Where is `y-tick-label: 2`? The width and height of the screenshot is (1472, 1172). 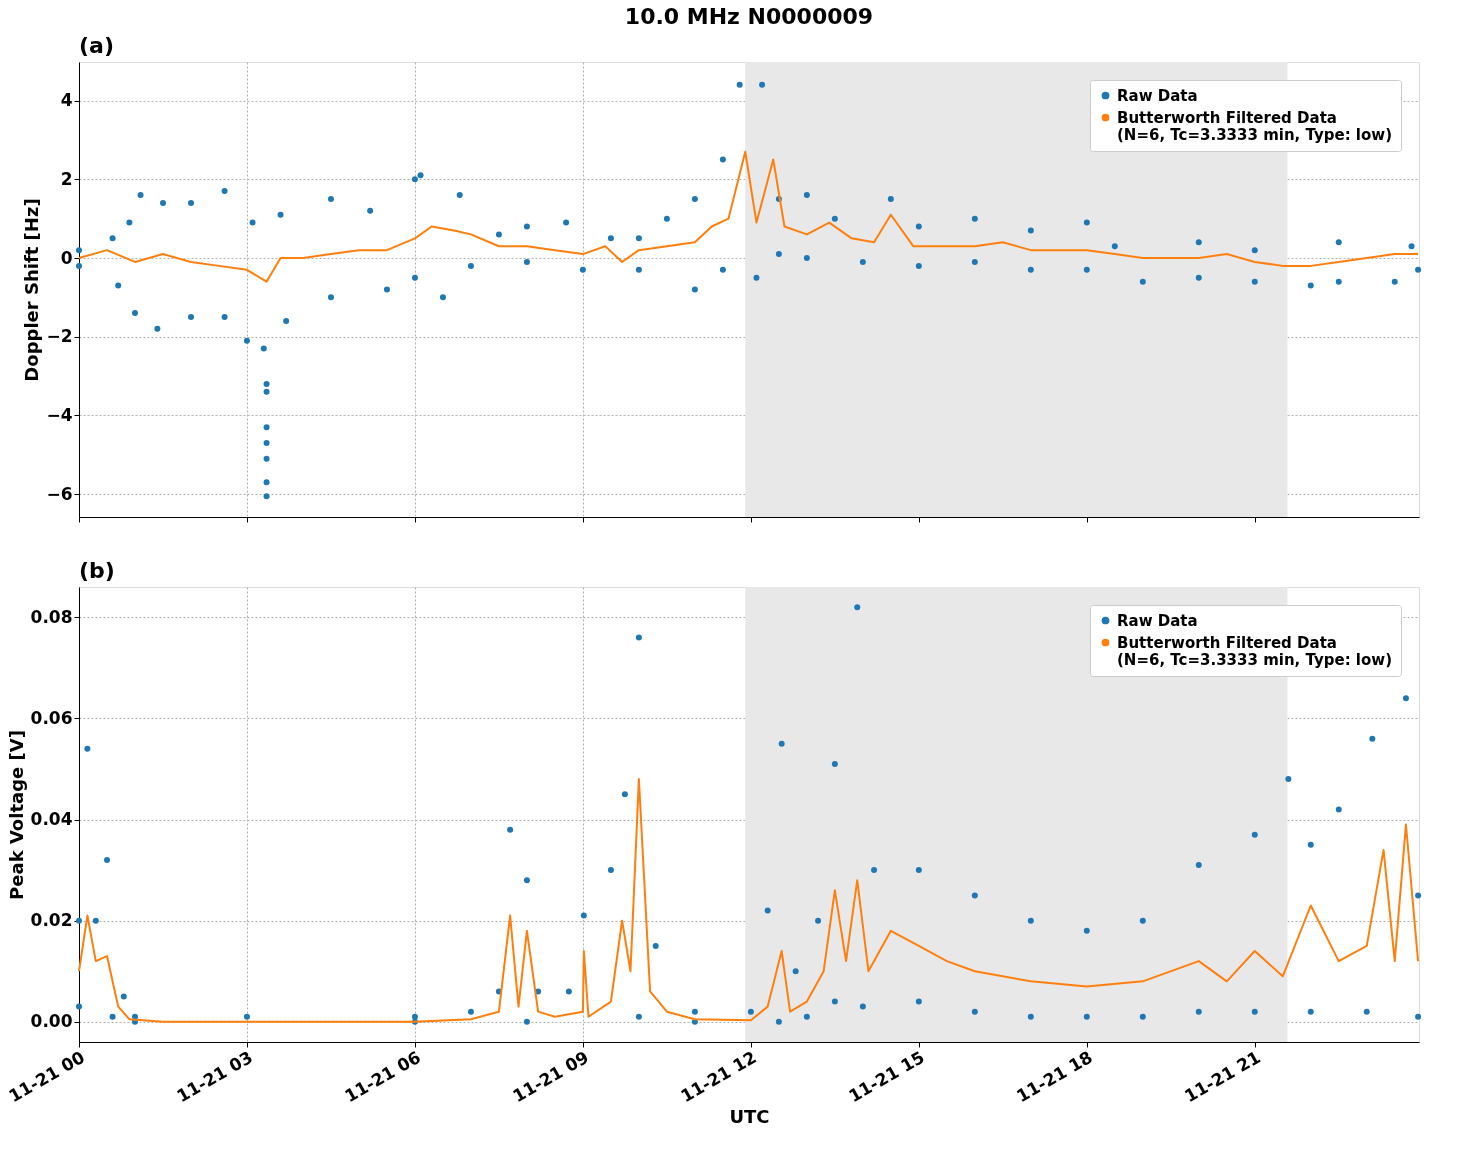
y-tick-label: 2 is located at coordinates (66, 178).